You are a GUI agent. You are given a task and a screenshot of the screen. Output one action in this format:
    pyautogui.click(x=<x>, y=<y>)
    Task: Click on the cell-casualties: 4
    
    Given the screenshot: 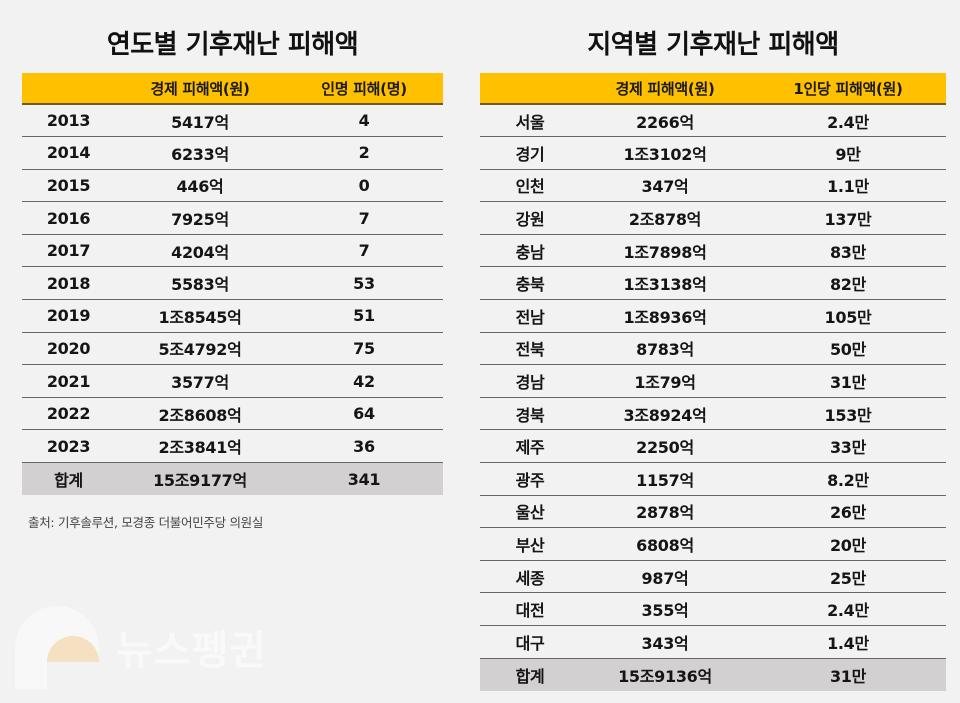 What is the action you would take?
    pyautogui.click(x=364, y=121)
    